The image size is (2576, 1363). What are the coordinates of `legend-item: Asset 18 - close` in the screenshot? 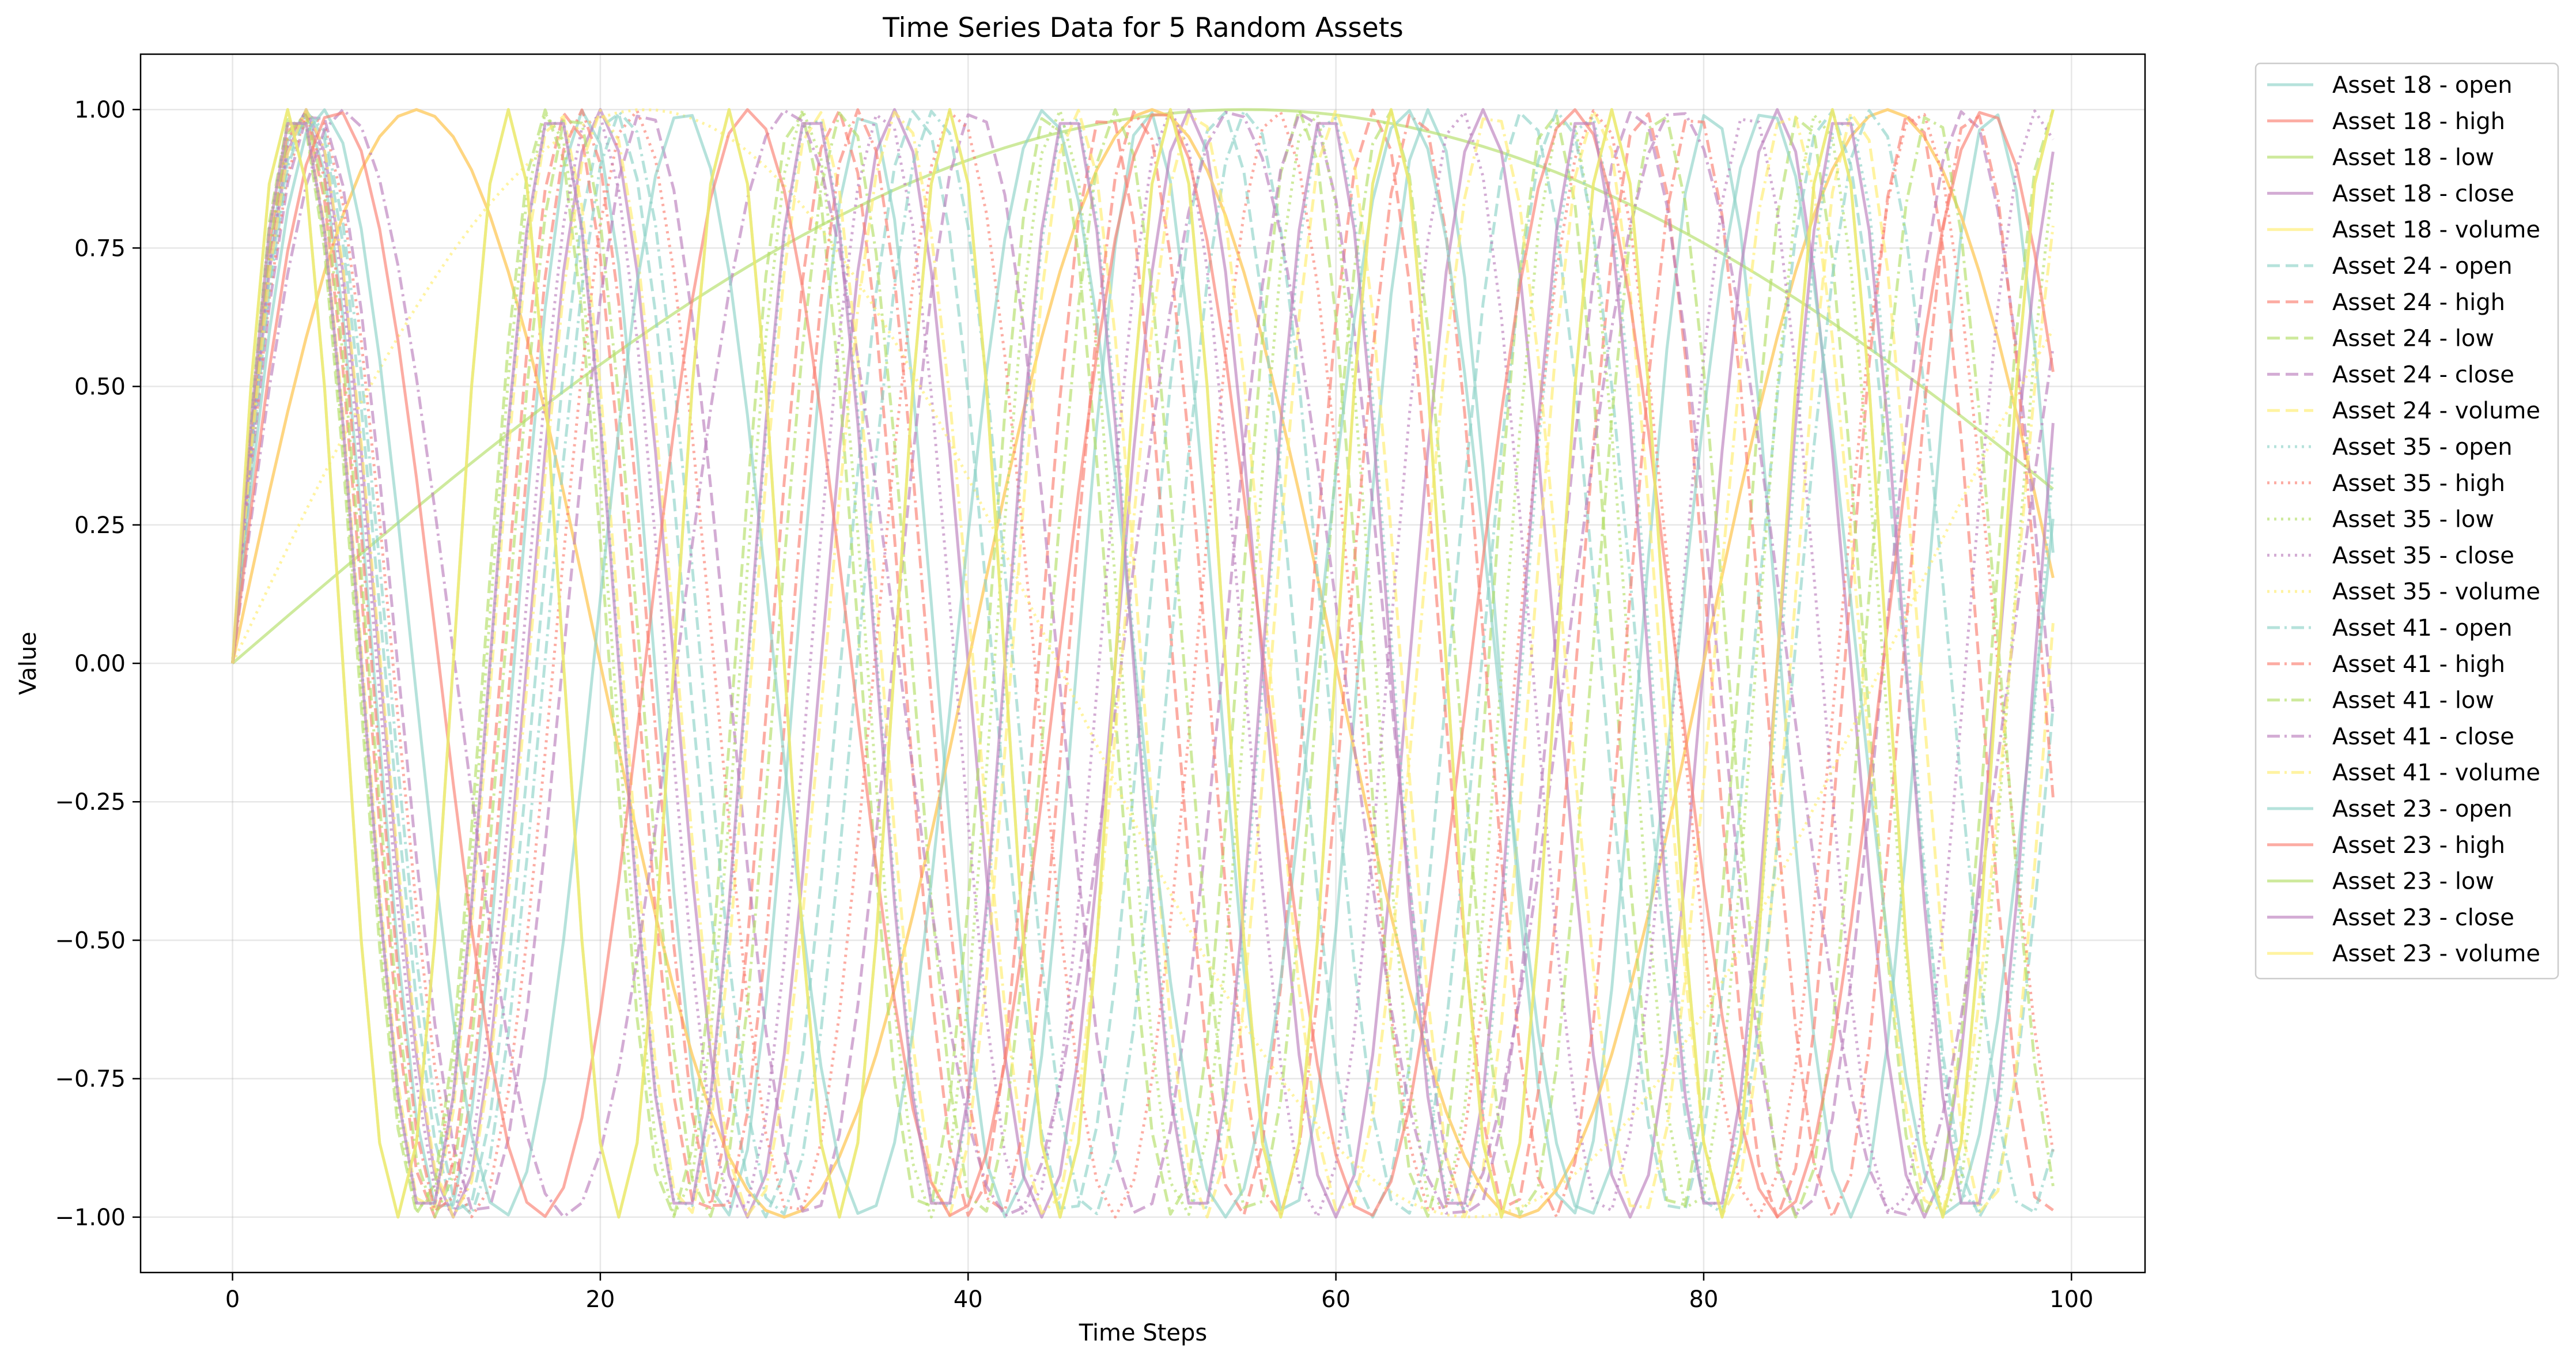 It's located at (2423, 193).